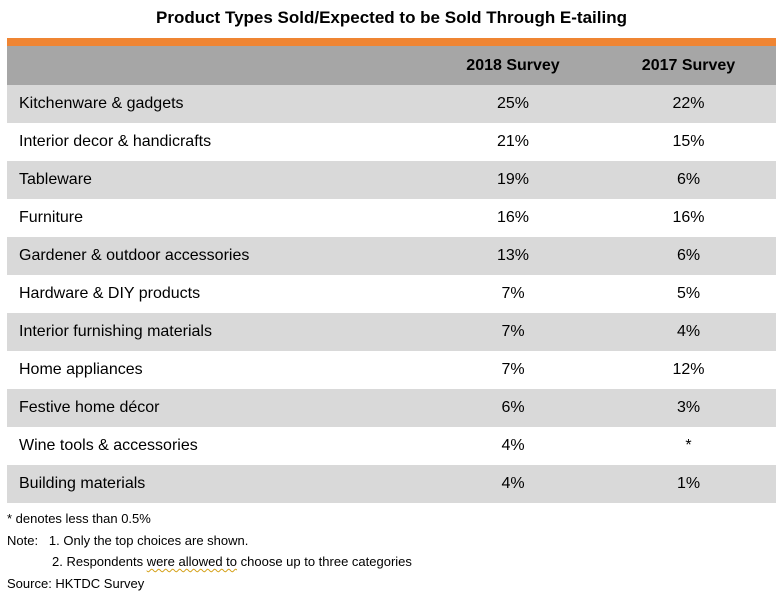 Image resolution: width=783 pixels, height=594 pixels. Describe the element at coordinates (128, 540) in the screenshot. I see `note-1: Note: 1. Only the top choices are shown.` at that location.